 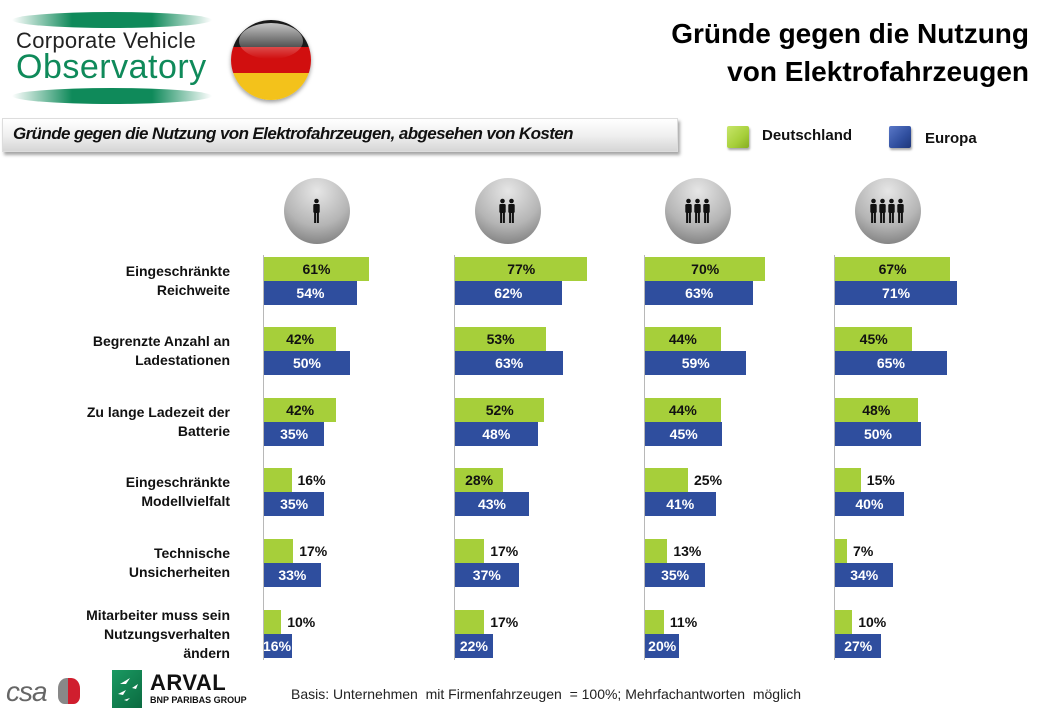 I want to click on data-label: 13%, so click(x=687, y=551).